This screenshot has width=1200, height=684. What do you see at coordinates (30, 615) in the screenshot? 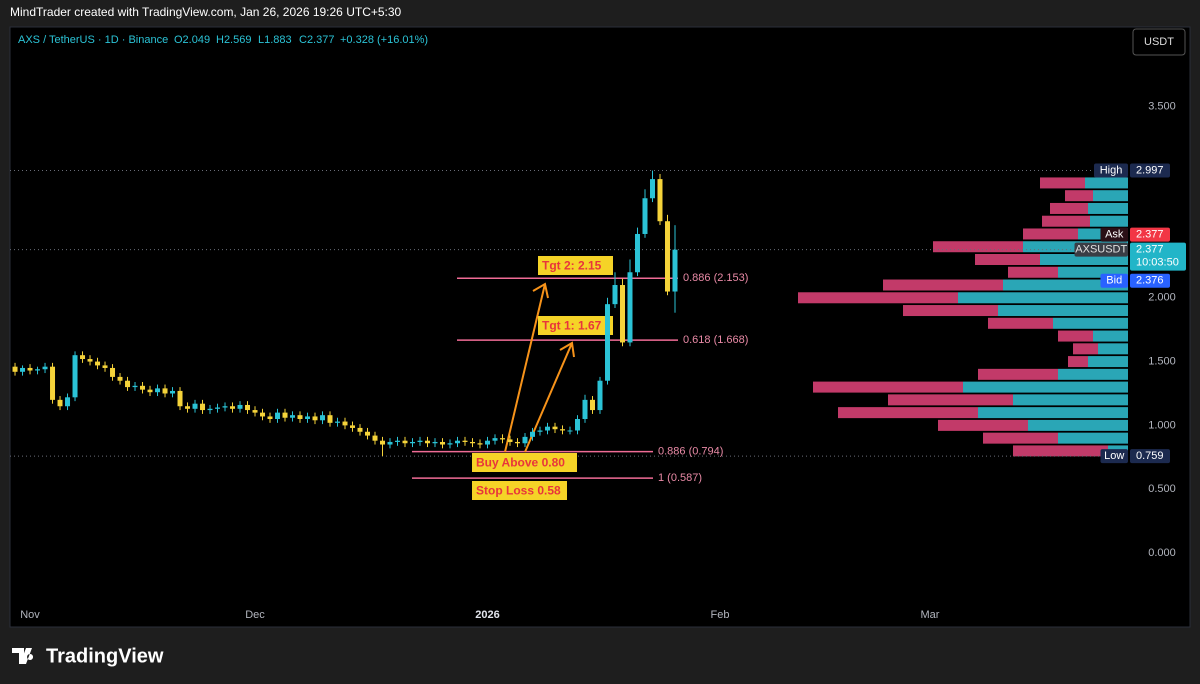
I see `x-tick-label: Nov` at bounding box center [30, 615].